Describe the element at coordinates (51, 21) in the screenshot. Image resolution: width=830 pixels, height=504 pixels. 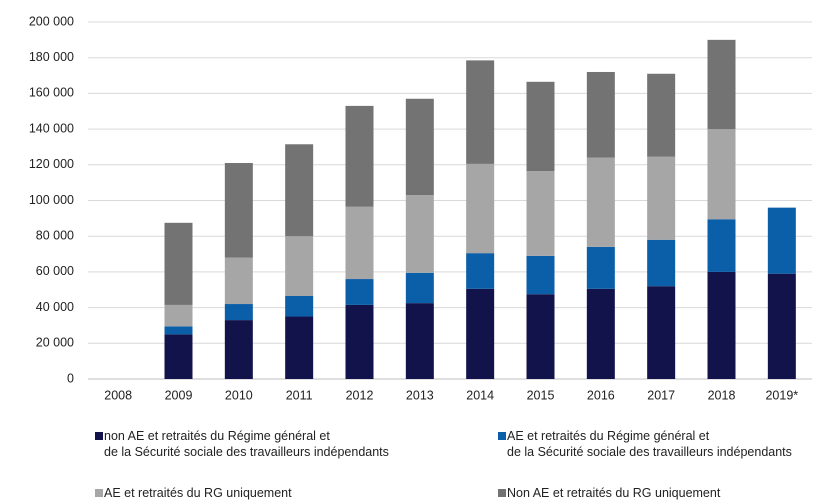
I see `y-tick-label: 200 000` at that location.